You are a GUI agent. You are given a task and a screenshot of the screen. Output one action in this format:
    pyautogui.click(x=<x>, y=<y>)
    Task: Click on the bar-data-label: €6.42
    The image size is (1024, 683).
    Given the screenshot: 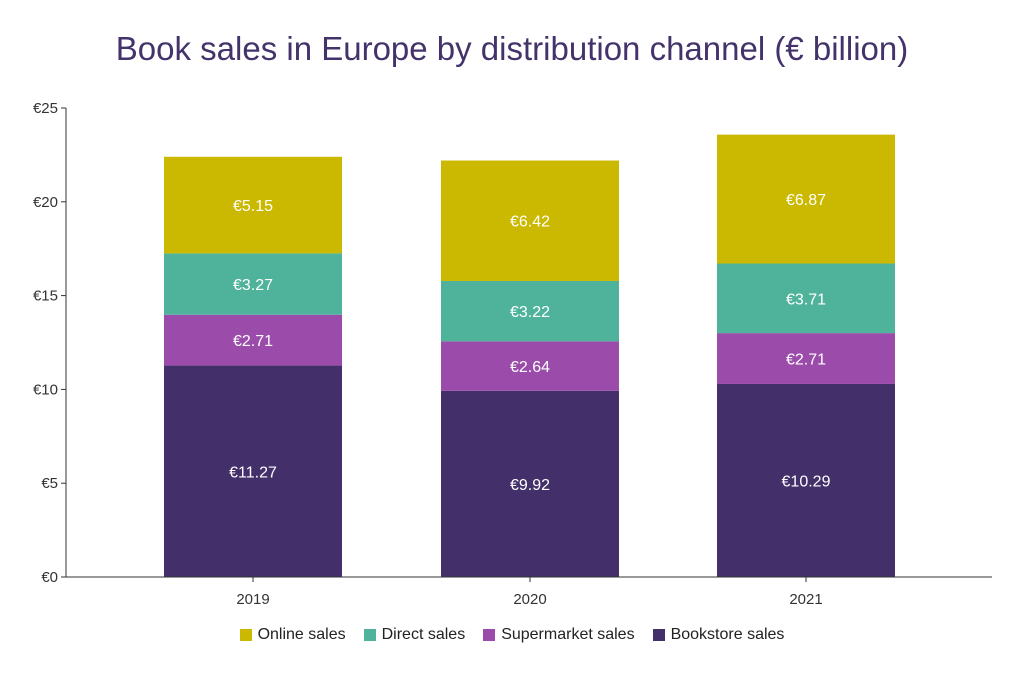 What is the action you would take?
    pyautogui.click(x=530, y=222)
    